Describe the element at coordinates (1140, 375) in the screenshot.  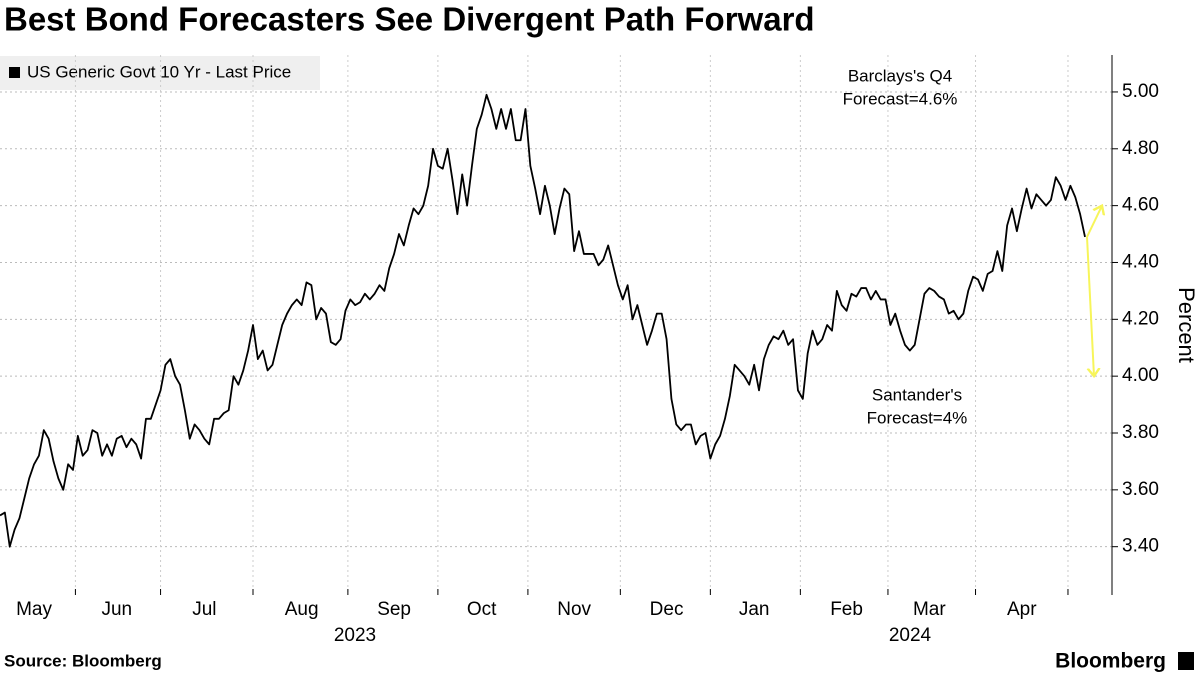
I see `y-tick-label: 4.00` at that location.